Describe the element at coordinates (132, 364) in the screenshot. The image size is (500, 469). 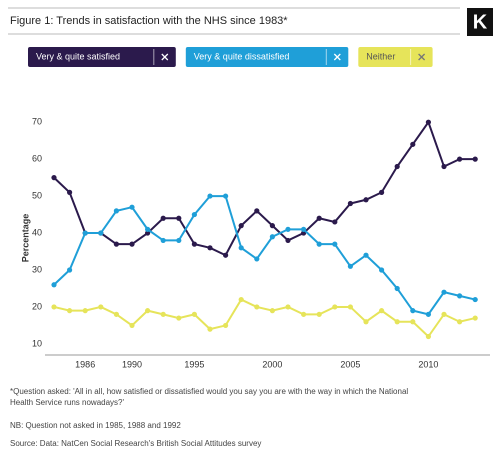
I see `x-tick-label: 1990` at that location.